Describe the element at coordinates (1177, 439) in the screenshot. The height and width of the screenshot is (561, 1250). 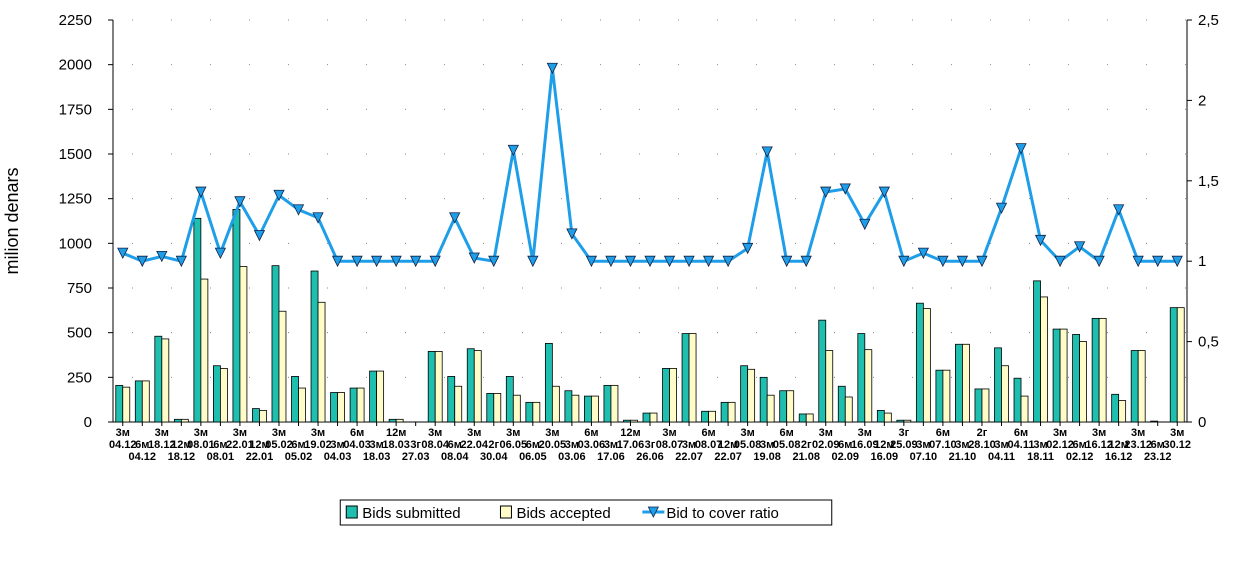
I see `x-tick-label: 3м 30.12` at that location.